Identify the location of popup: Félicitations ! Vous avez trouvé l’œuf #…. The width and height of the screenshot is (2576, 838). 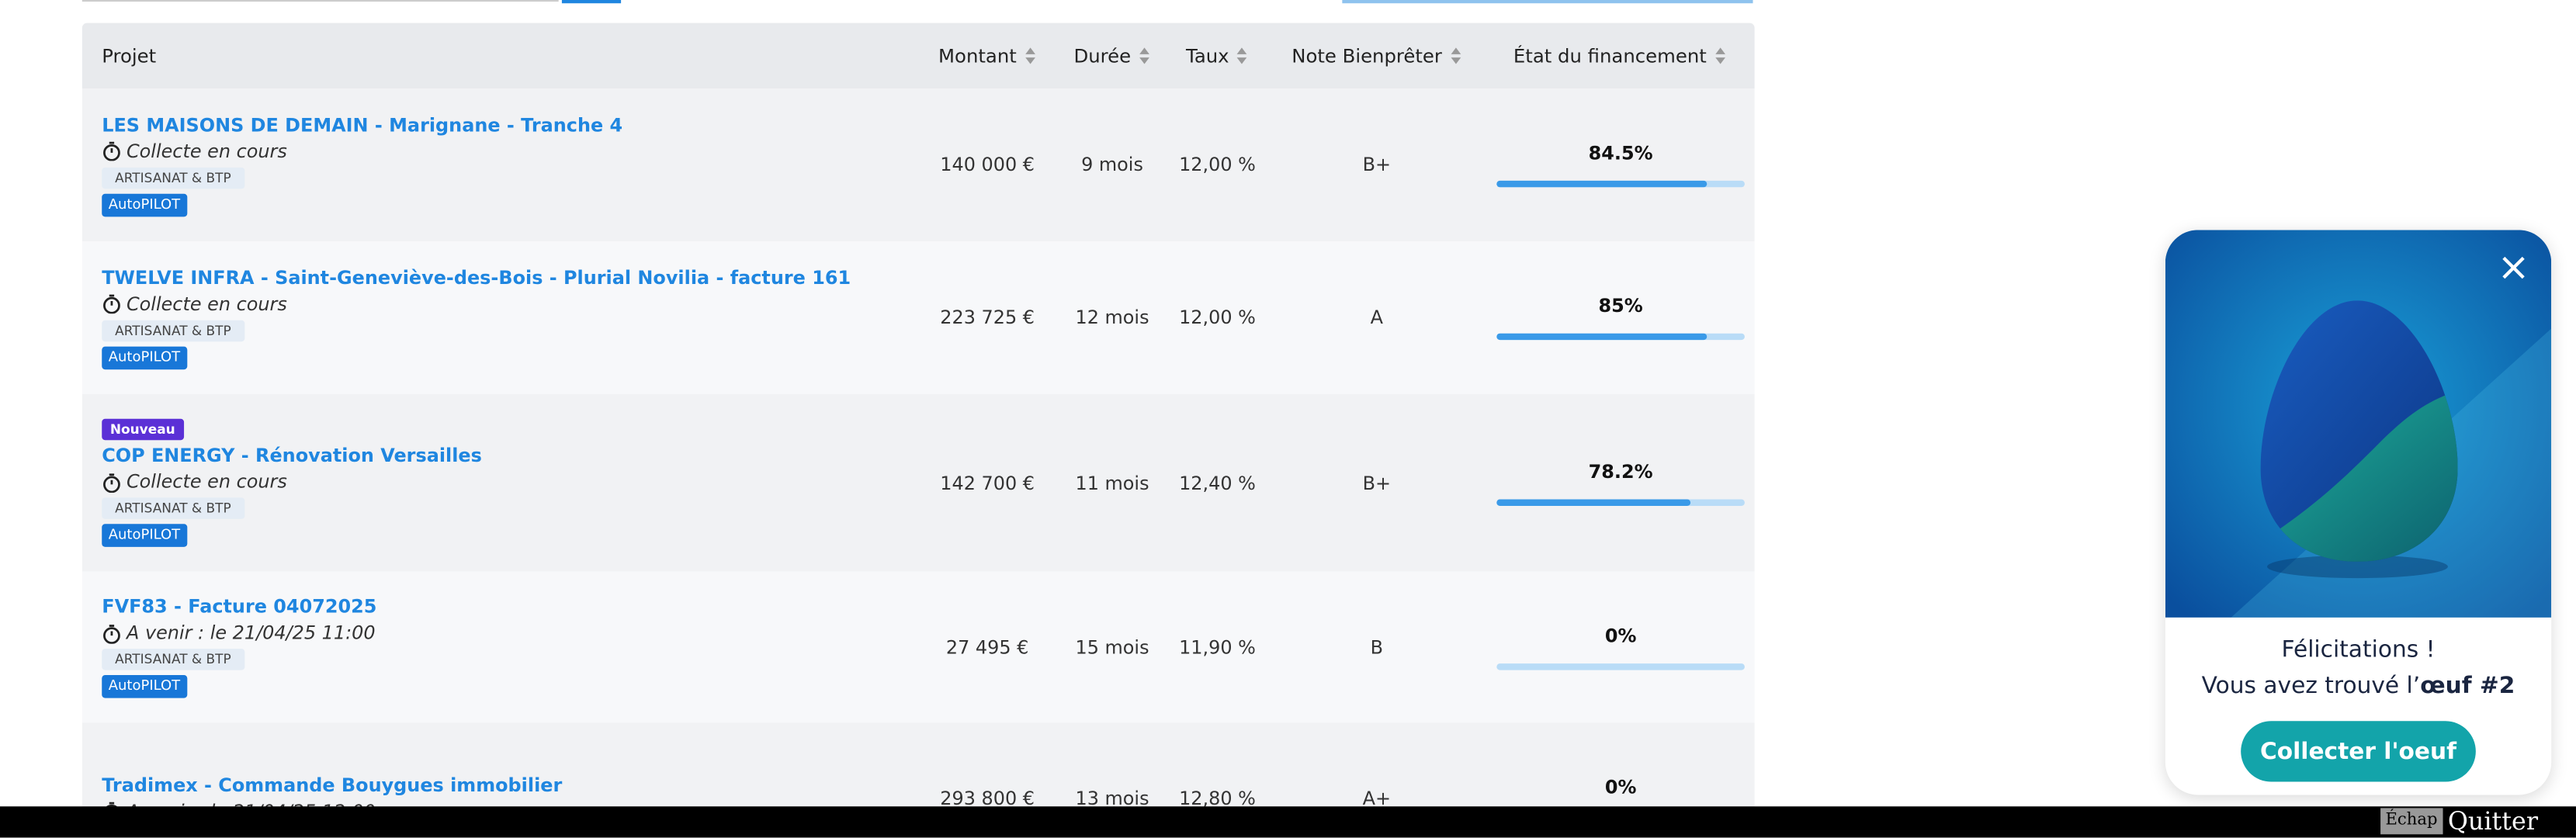
(2358, 512).